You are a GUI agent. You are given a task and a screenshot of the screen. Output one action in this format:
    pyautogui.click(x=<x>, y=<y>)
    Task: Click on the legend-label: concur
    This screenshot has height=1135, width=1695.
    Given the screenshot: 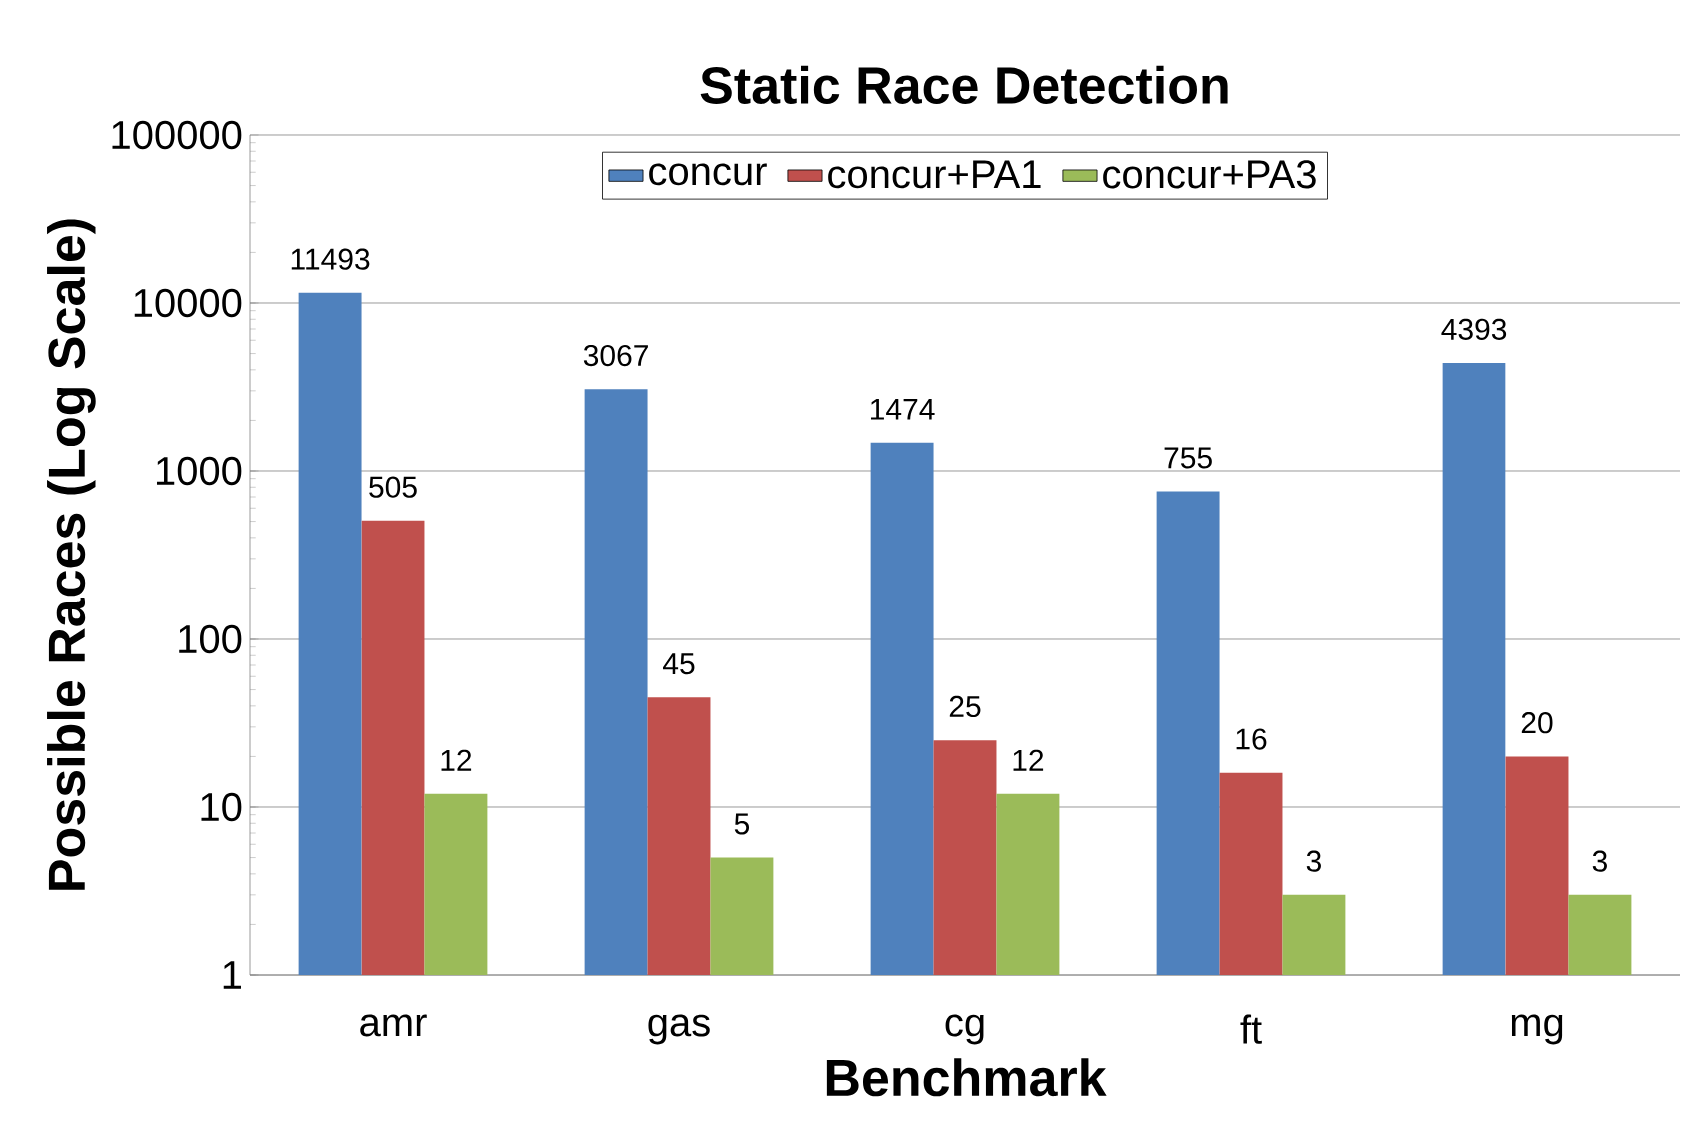 What is the action you would take?
    pyautogui.click(x=708, y=174)
    